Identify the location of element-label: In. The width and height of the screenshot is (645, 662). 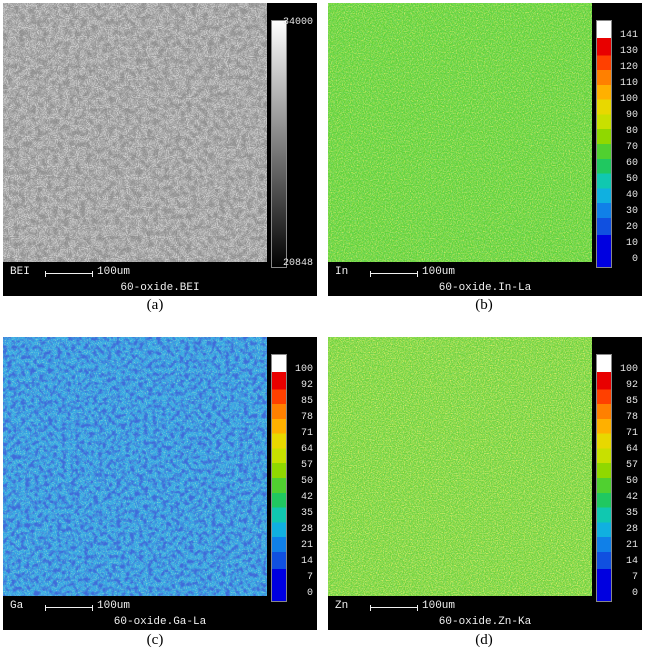
(342, 272).